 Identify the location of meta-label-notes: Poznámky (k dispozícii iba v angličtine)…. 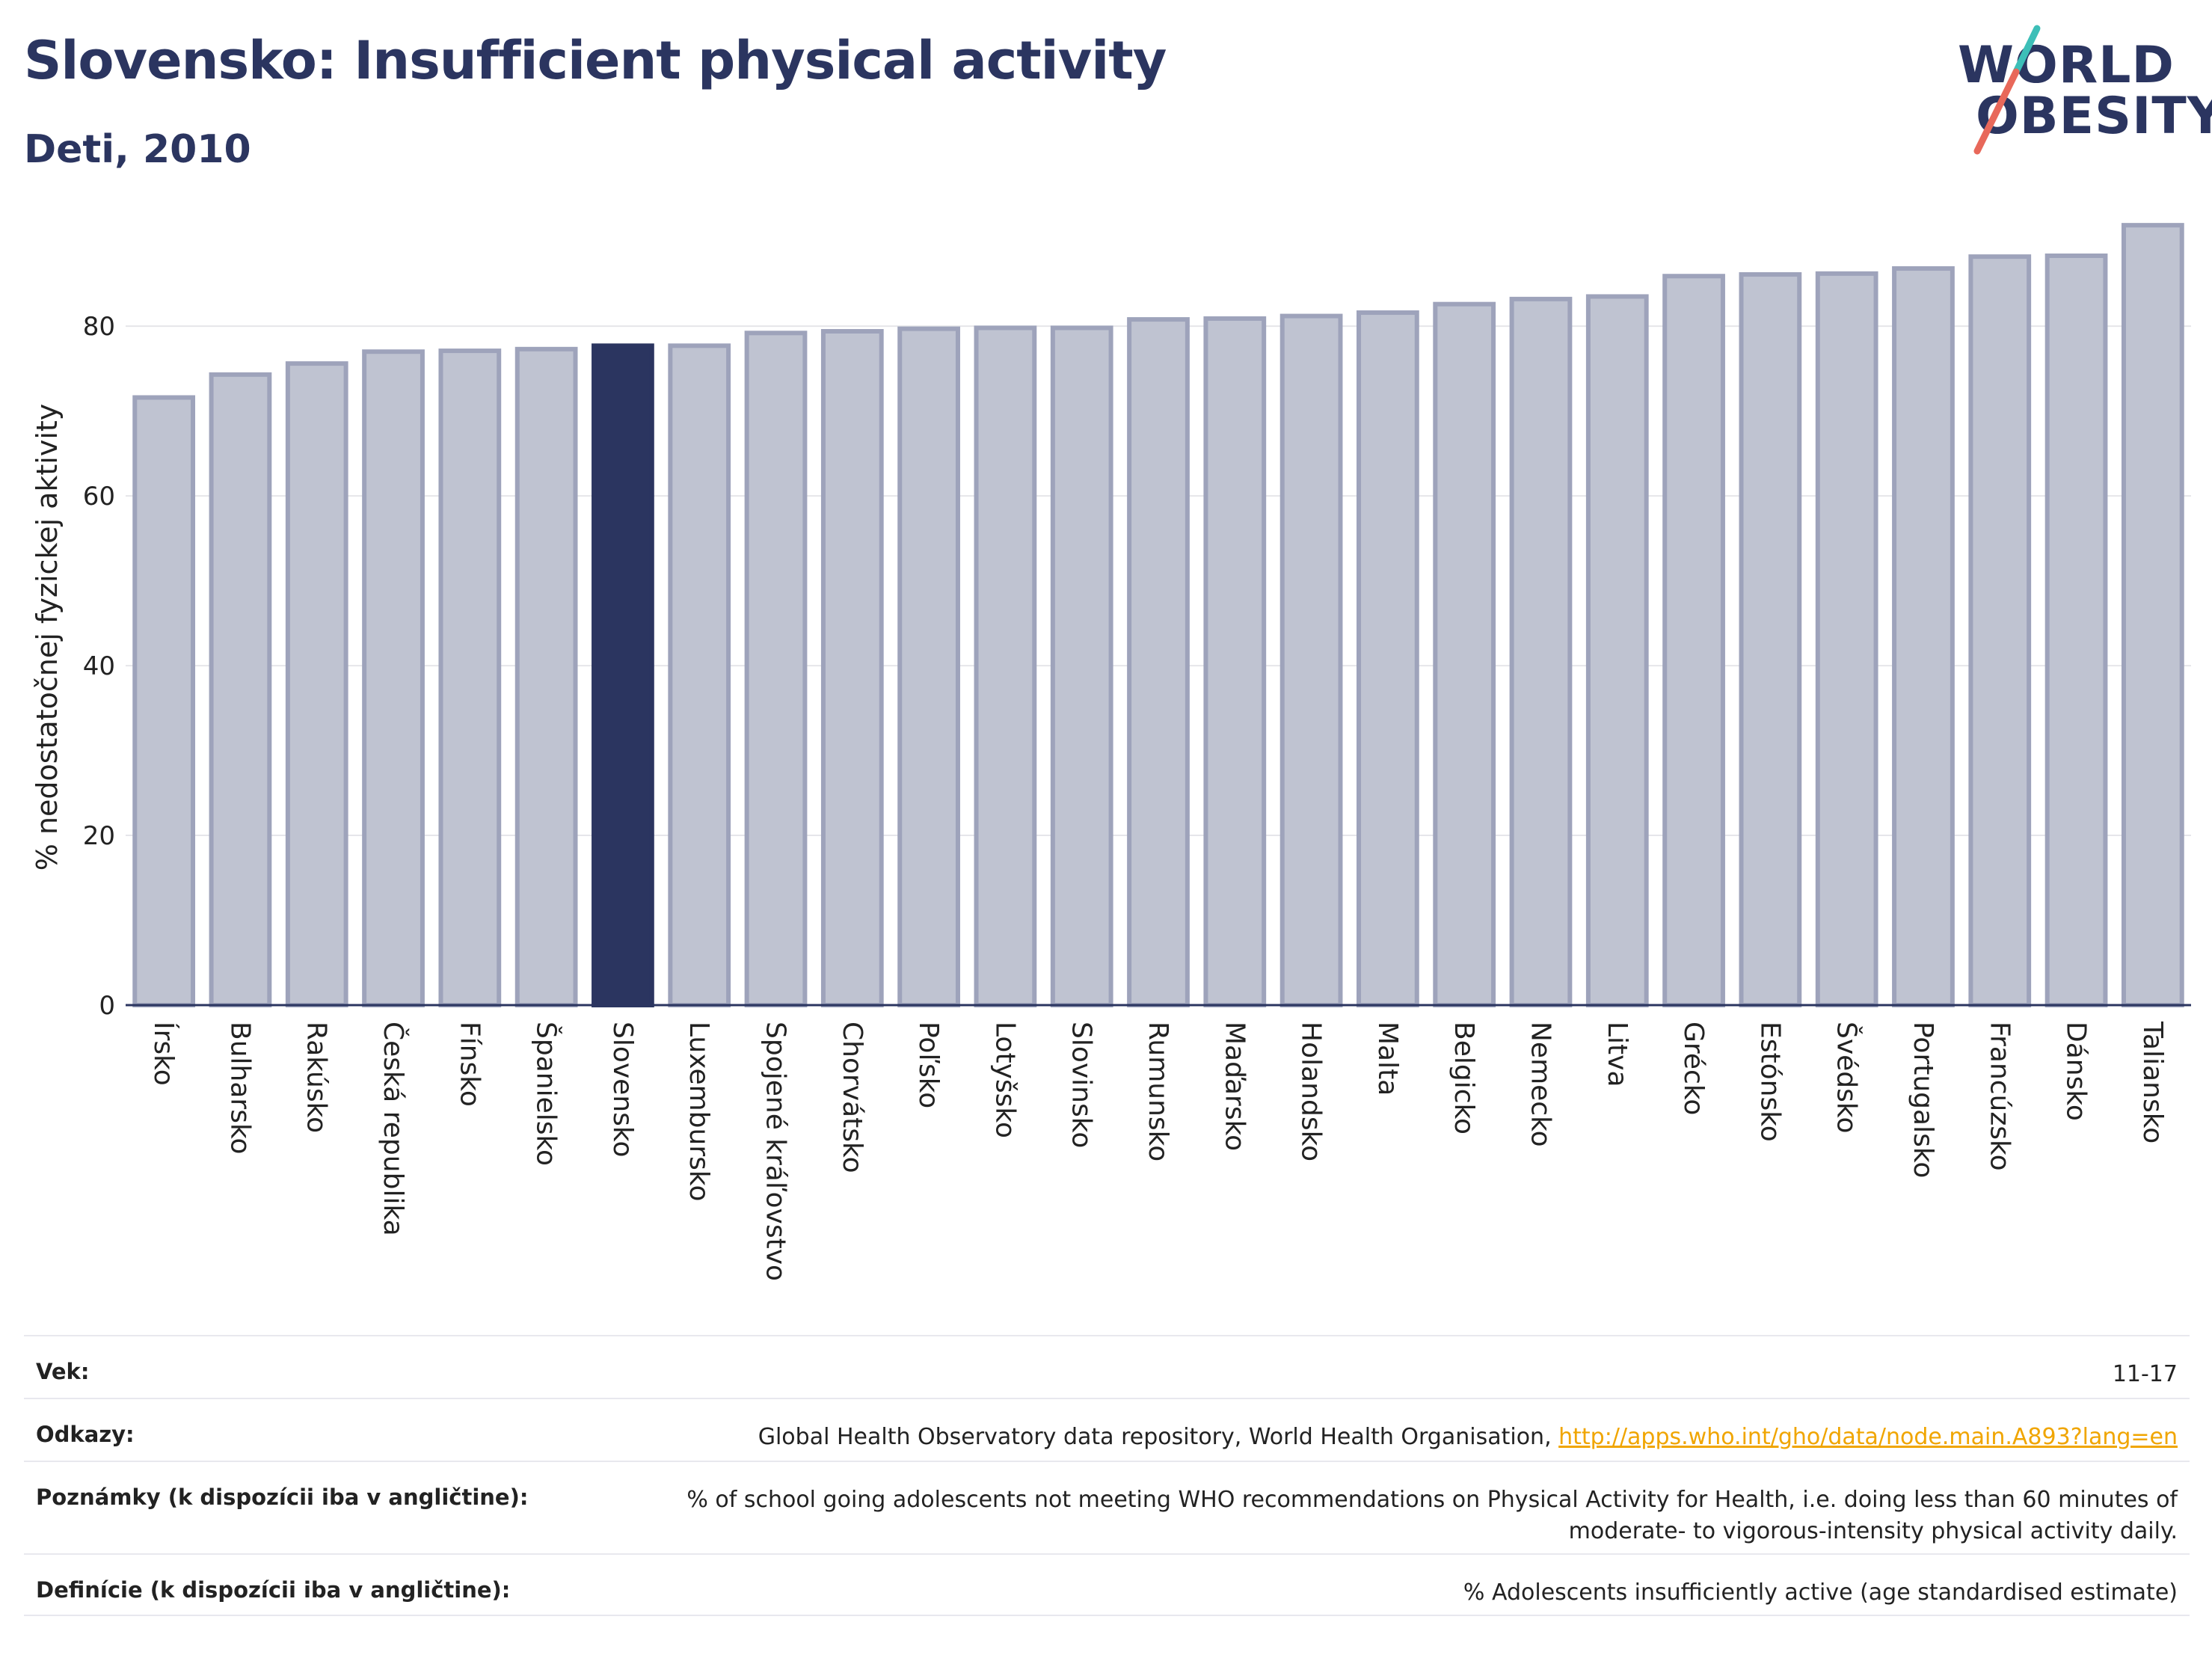
(282, 1497).